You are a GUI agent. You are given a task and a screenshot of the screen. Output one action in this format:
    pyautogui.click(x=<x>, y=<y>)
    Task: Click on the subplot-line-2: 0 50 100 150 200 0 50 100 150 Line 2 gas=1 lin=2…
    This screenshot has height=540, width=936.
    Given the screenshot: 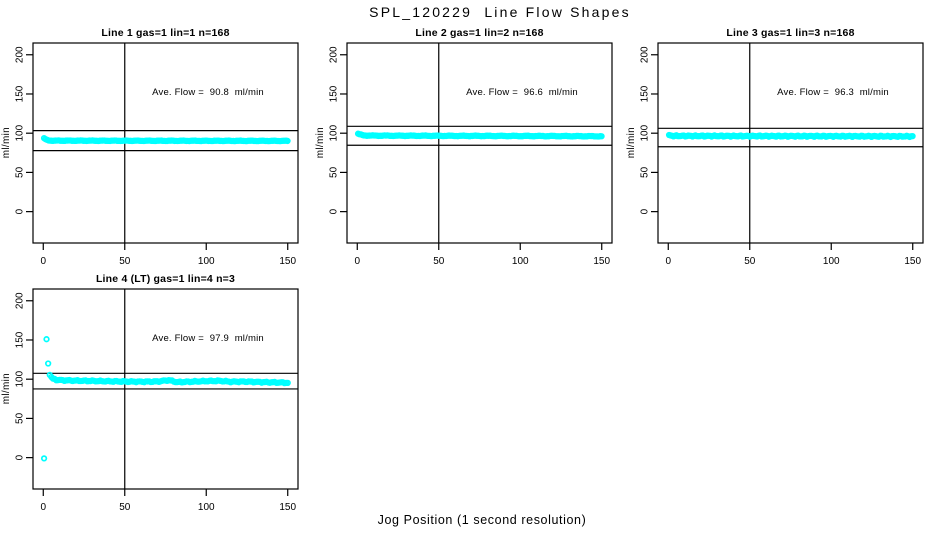 What is the action you would take?
    pyautogui.click(x=467, y=150)
    